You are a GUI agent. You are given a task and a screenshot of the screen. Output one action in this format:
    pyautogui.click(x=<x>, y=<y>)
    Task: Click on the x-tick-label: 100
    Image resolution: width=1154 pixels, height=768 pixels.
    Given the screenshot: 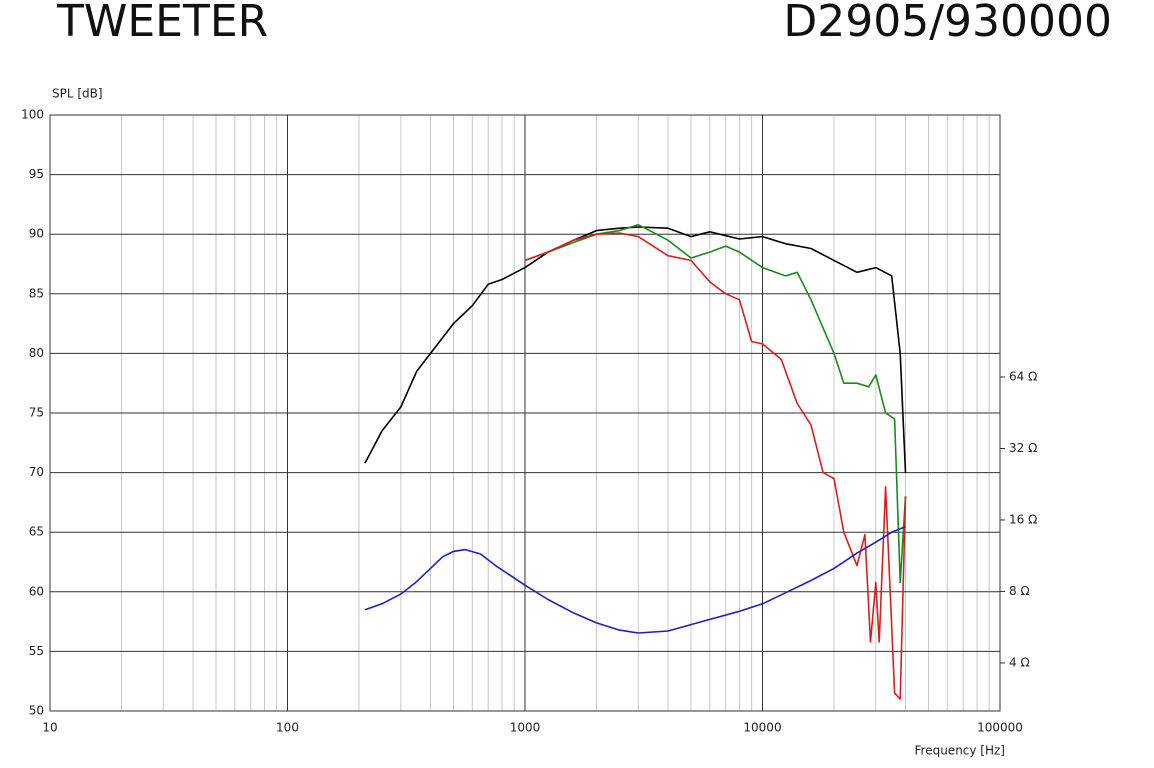 What is the action you would take?
    pyautogui.click(x=287, y=728)
    